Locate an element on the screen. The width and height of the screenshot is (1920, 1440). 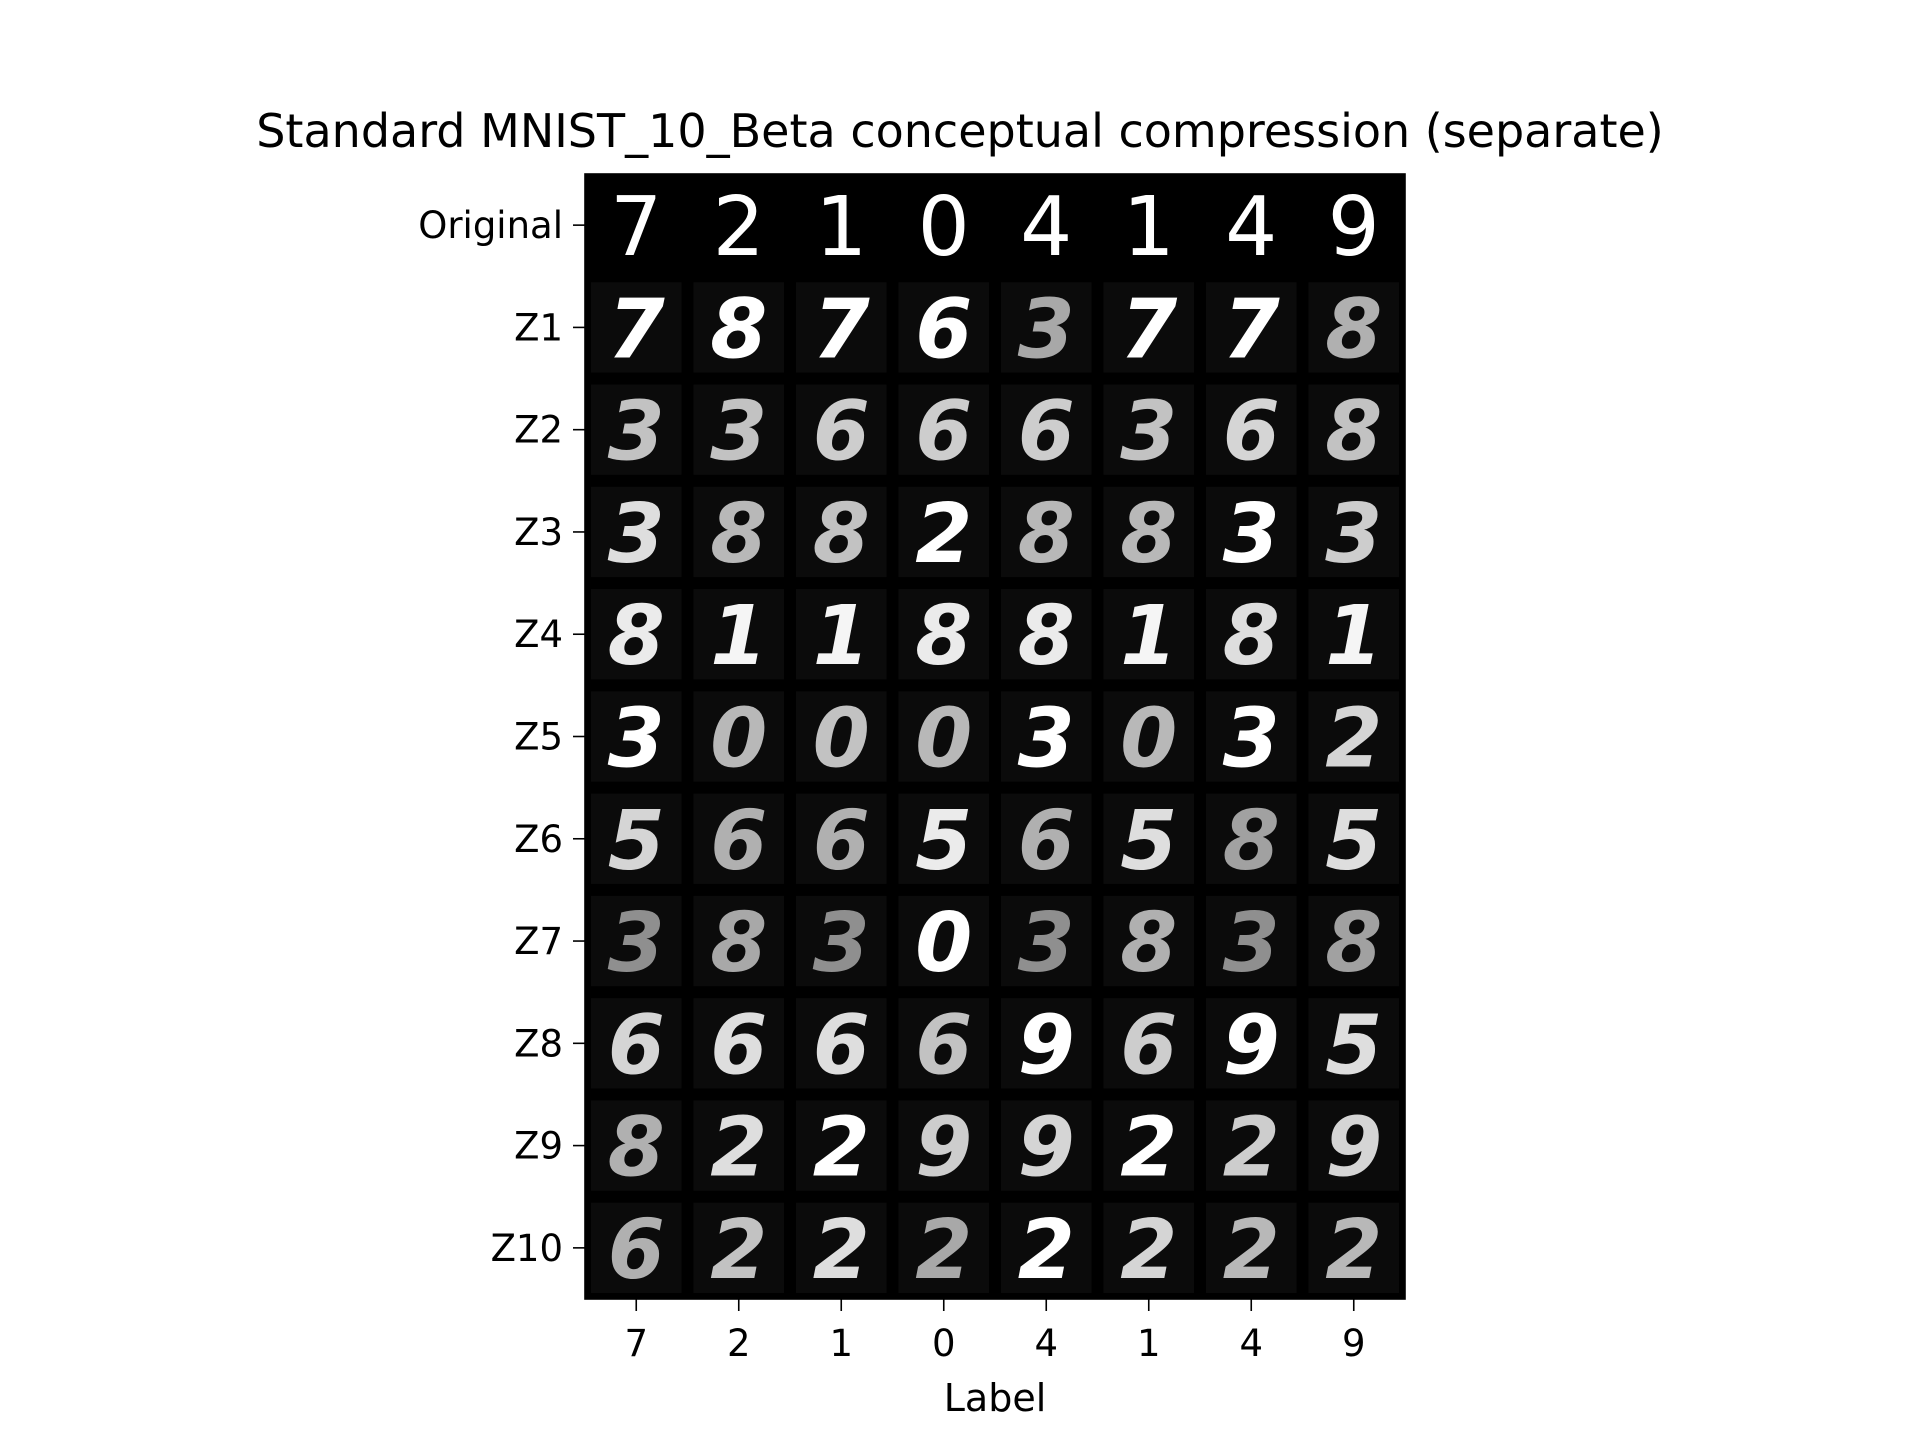
digit-glyph: 5 is located at coordinates (1353, 841).